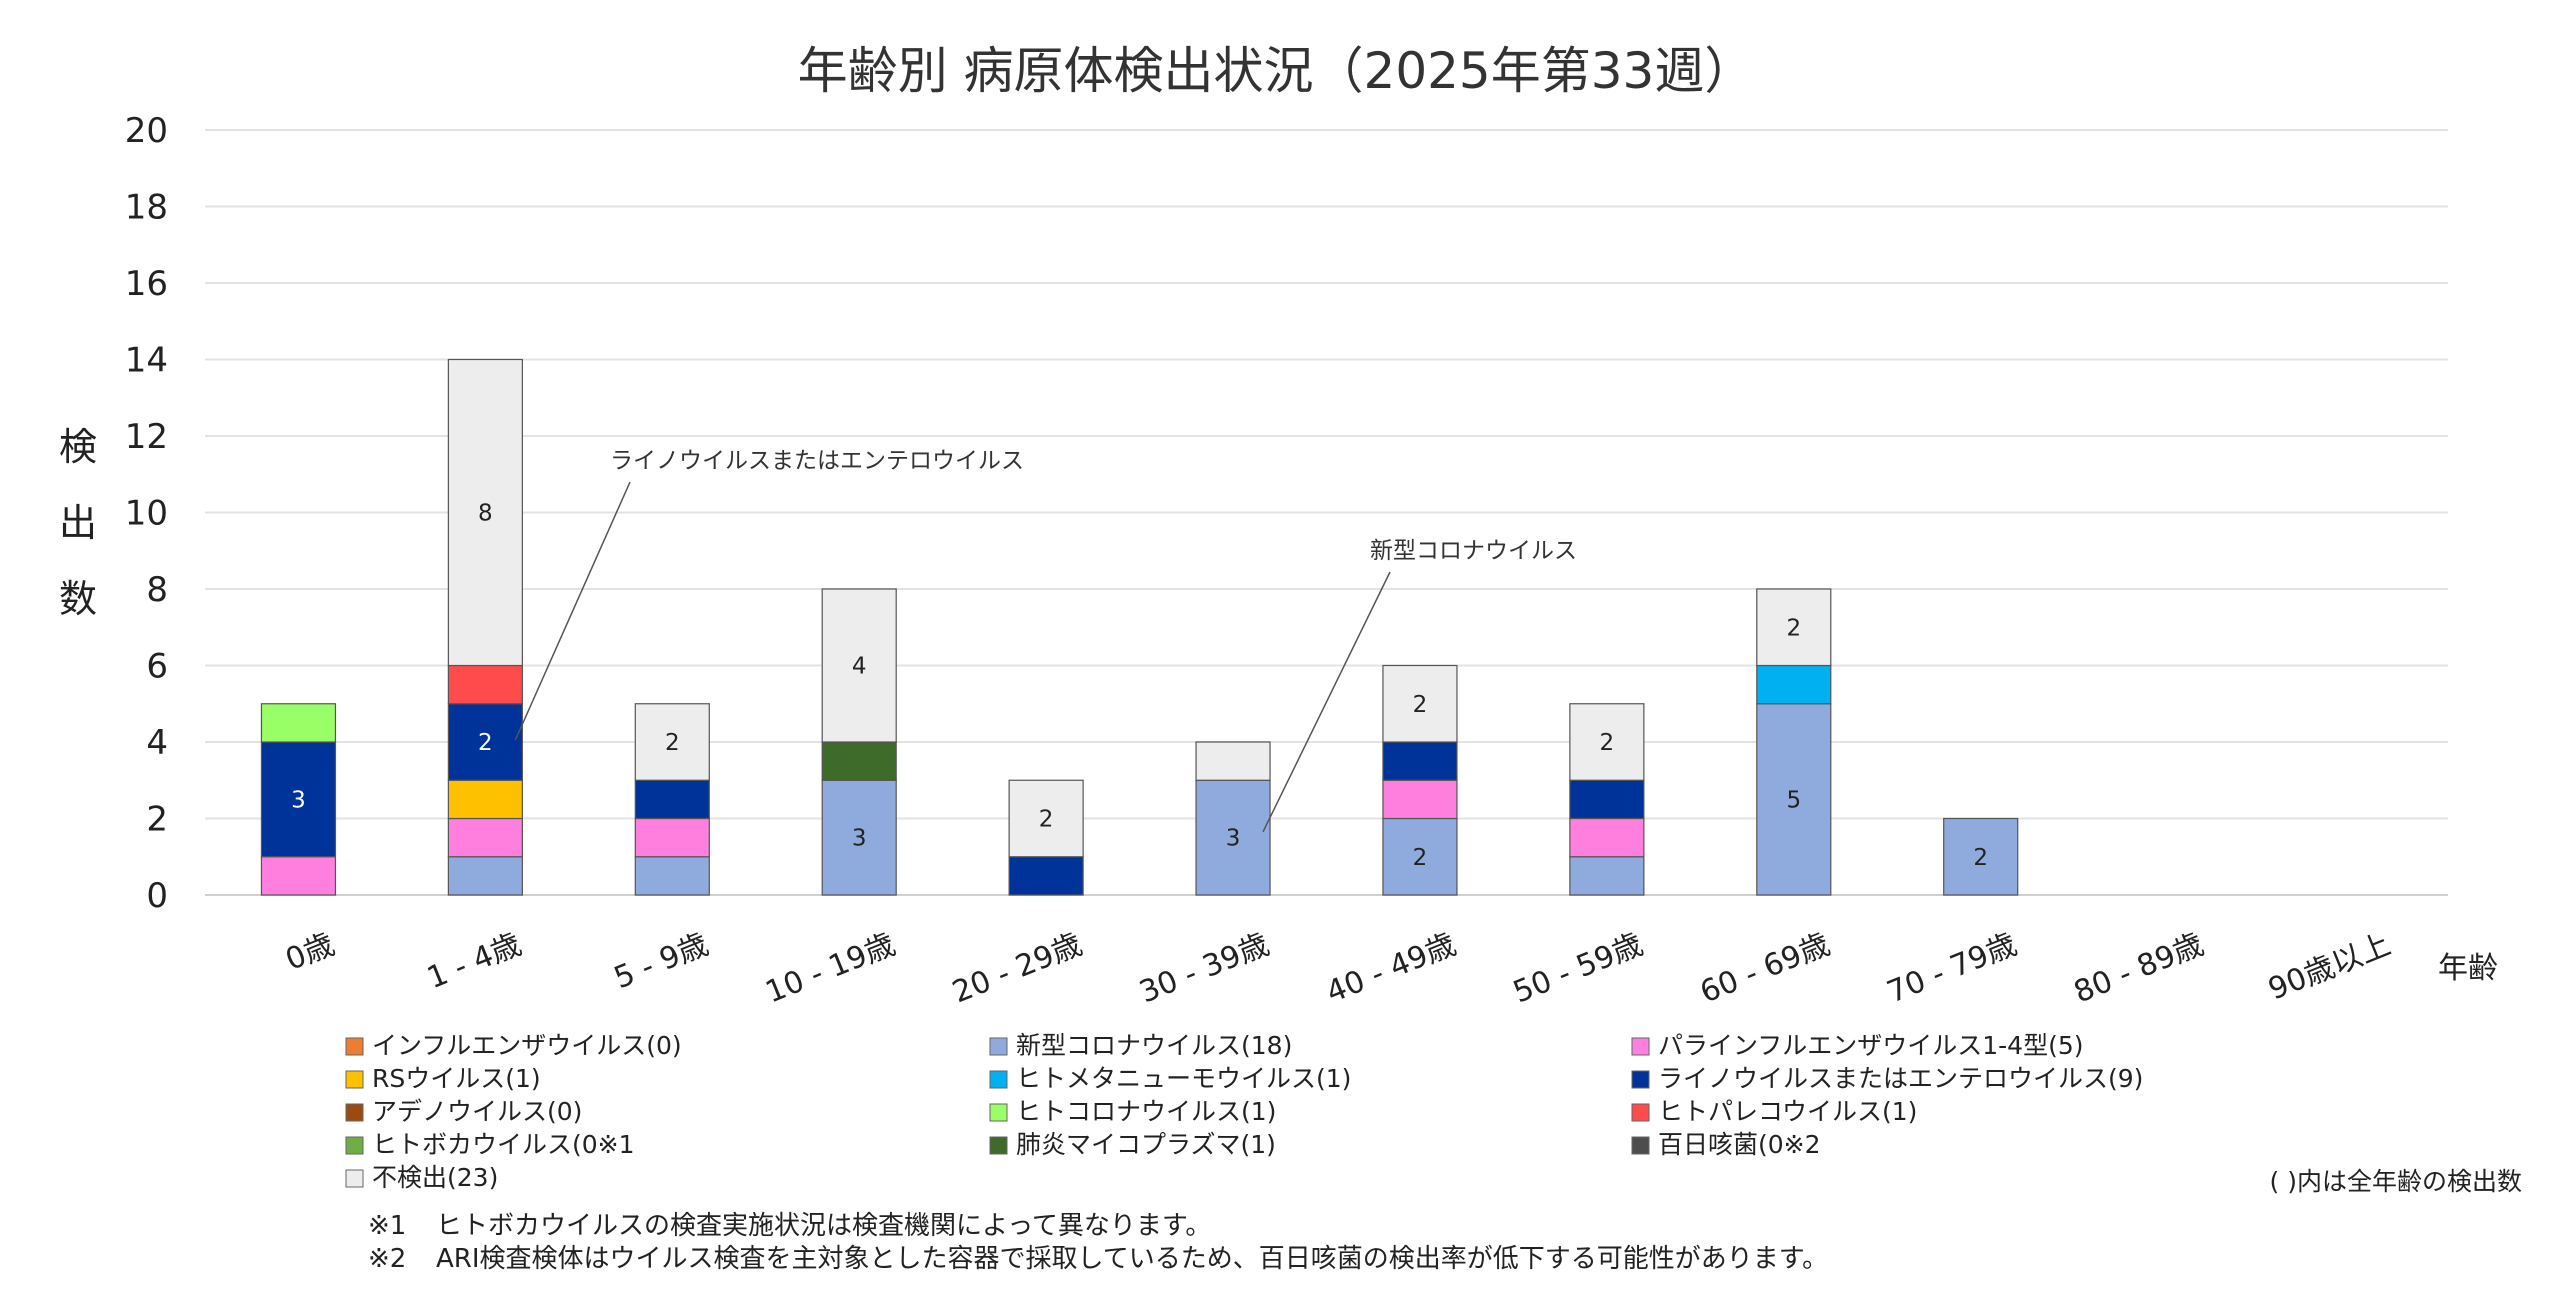 This screenshot has width=2552, height=1294. What do you see at coordinates (146, 208) in the screenshot?
I see `y-tick-label: 18` at bounding box center [146, 208].